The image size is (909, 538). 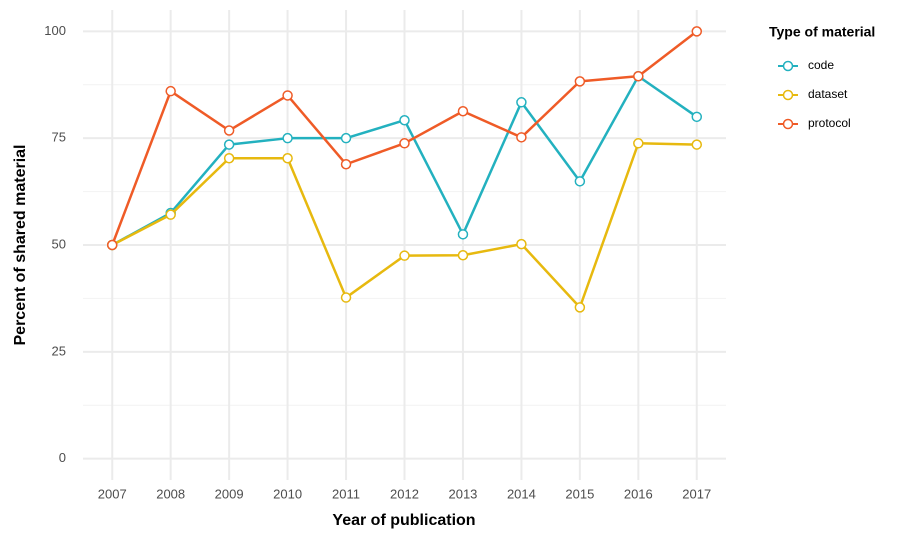 I want to click on legend-title: Type of material, so click(x=822, y=32).